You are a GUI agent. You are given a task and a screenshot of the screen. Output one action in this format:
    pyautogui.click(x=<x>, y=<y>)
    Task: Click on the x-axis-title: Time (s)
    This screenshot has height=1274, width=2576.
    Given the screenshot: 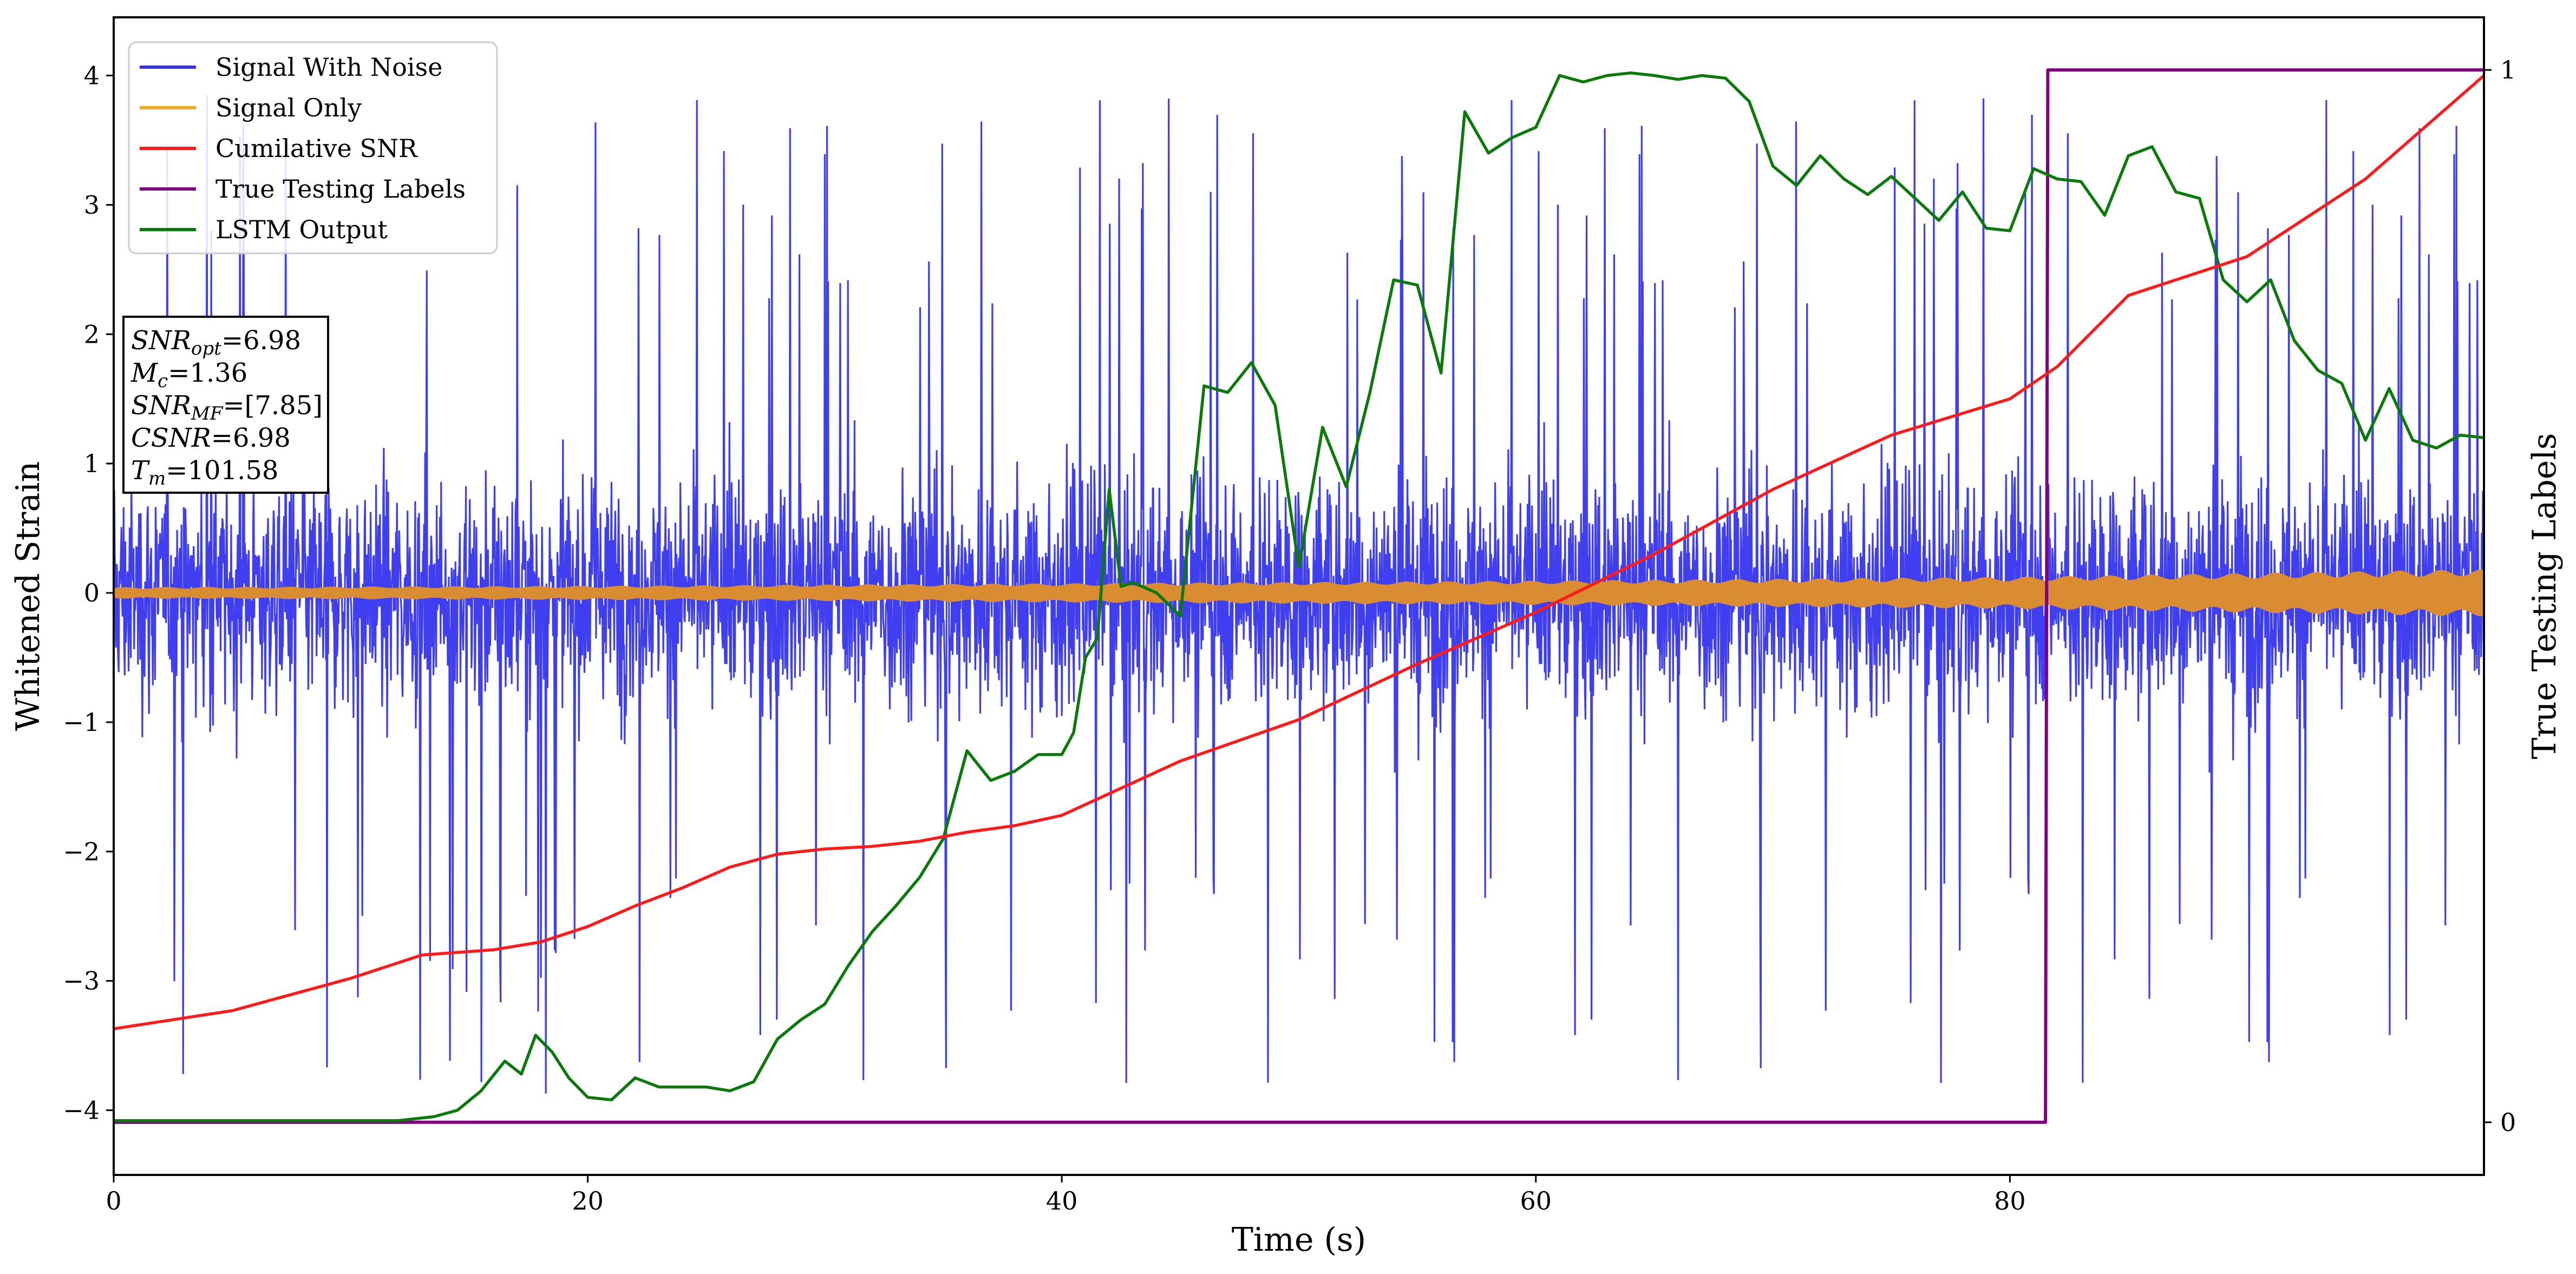 What is the action you would take?
    pyautogui.click(x=1299, y=1240)
    